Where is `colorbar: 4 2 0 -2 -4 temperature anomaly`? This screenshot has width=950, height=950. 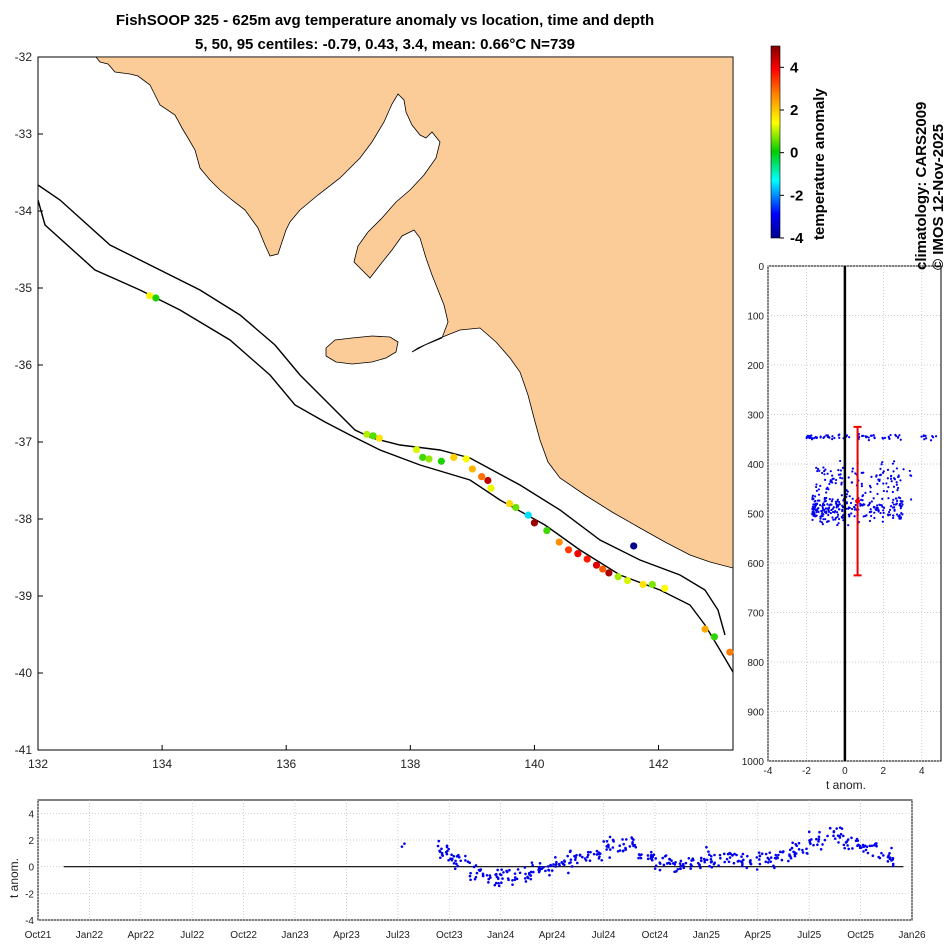
colorbar: 4 2 0 -2 -4 temperature anomaly is located at coordinates (799, 146).